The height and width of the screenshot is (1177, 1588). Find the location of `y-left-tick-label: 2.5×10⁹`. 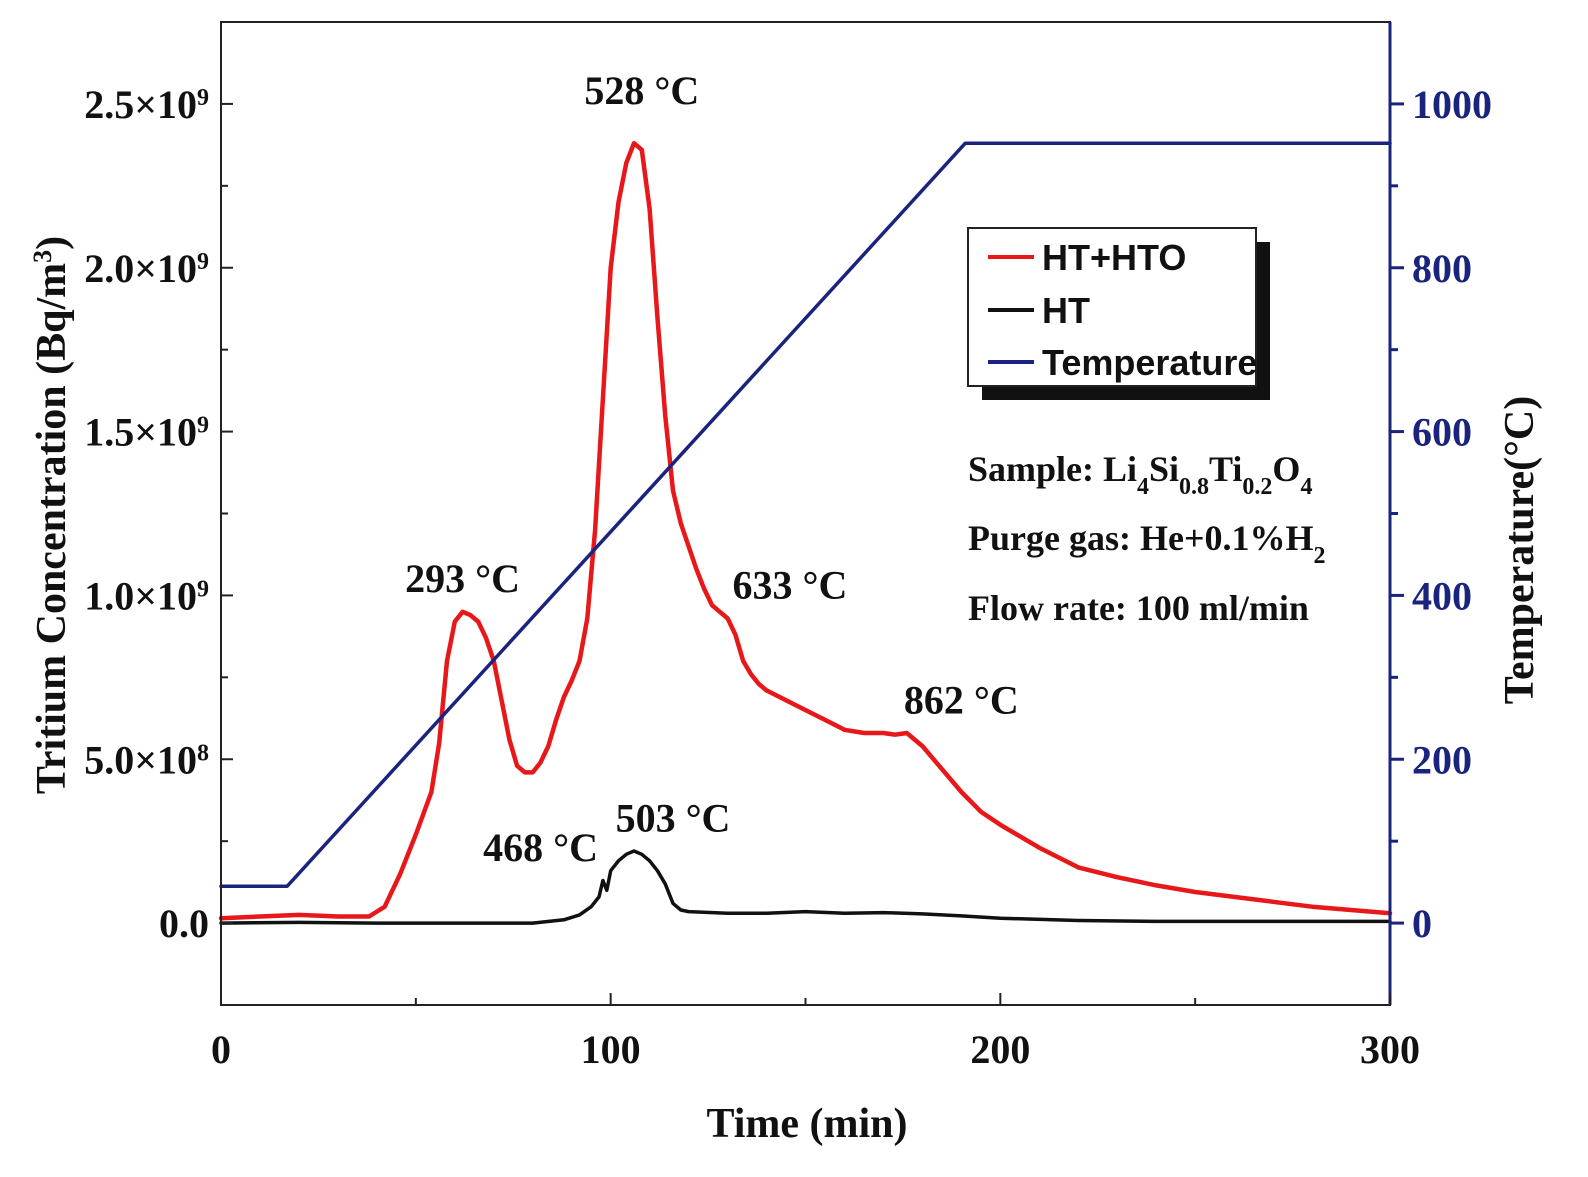

y-left-tick-label: 2.5×10⁹ is located at coordinates (146, 104).